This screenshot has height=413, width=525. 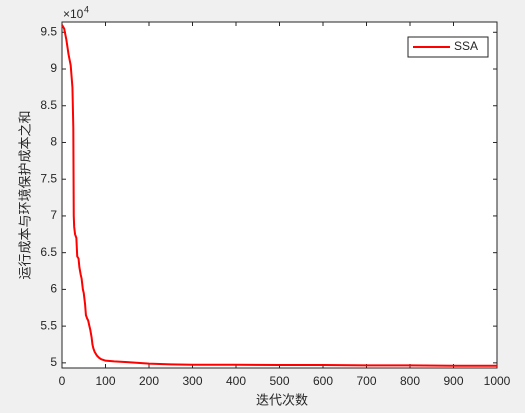 What do you see at coordinates (48, 325) in the screenshot?
I see `y-tick-label: 5.5` at bounding box center [48, 325].